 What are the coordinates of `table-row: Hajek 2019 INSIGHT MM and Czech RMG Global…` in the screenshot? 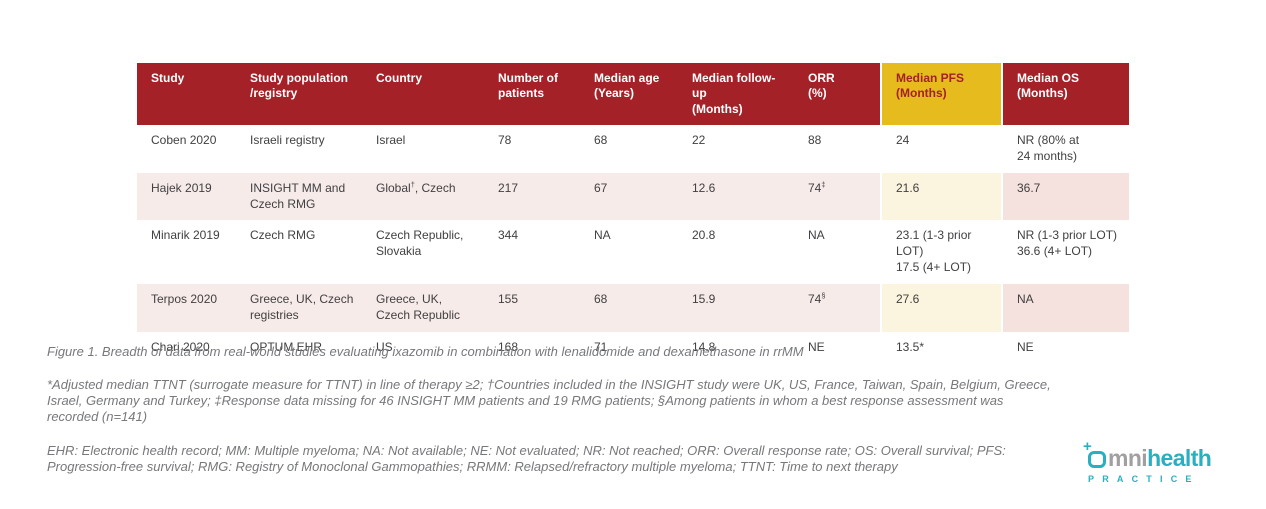 It's located at (633, 196).